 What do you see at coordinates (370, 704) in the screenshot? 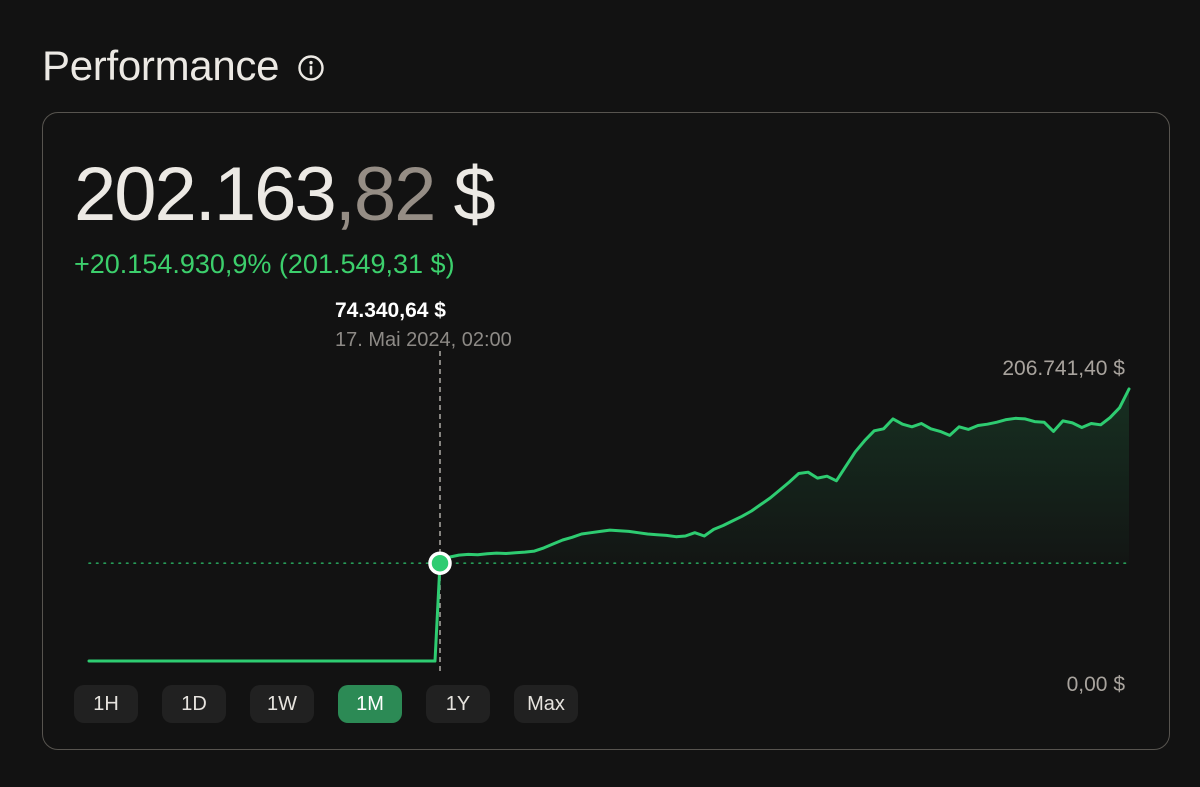
I see `range-1m-button: 1M` at bounding box center [370, 704].